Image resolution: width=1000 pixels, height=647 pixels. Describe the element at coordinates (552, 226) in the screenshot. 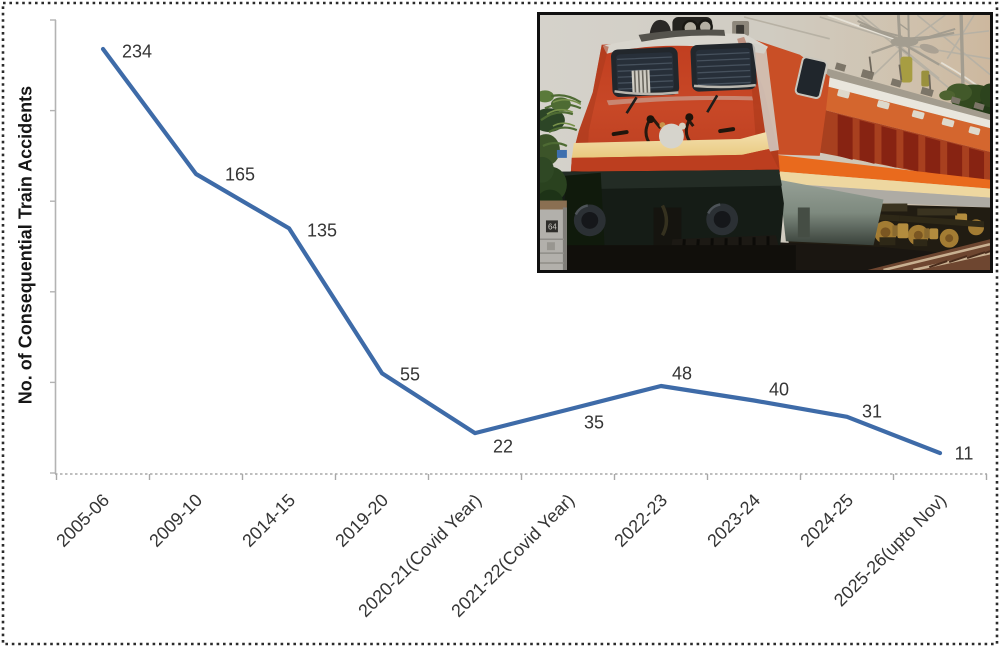

I see `svg-text: 64` at that location.